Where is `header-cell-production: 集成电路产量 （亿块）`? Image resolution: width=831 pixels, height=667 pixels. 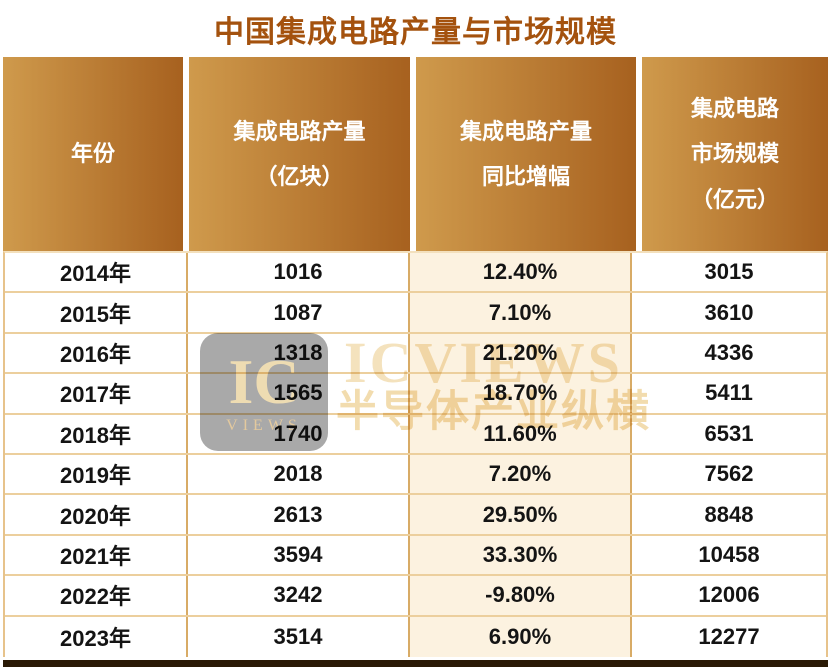 header-cell-production: 集成电路产量 （亿块） is located at coordinates (299, 154).